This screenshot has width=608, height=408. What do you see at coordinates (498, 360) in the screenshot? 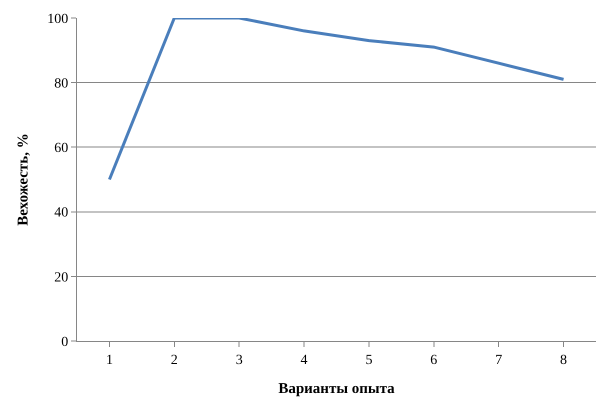
I see `x-tick-label: 7` at bounding box center [498, 360].